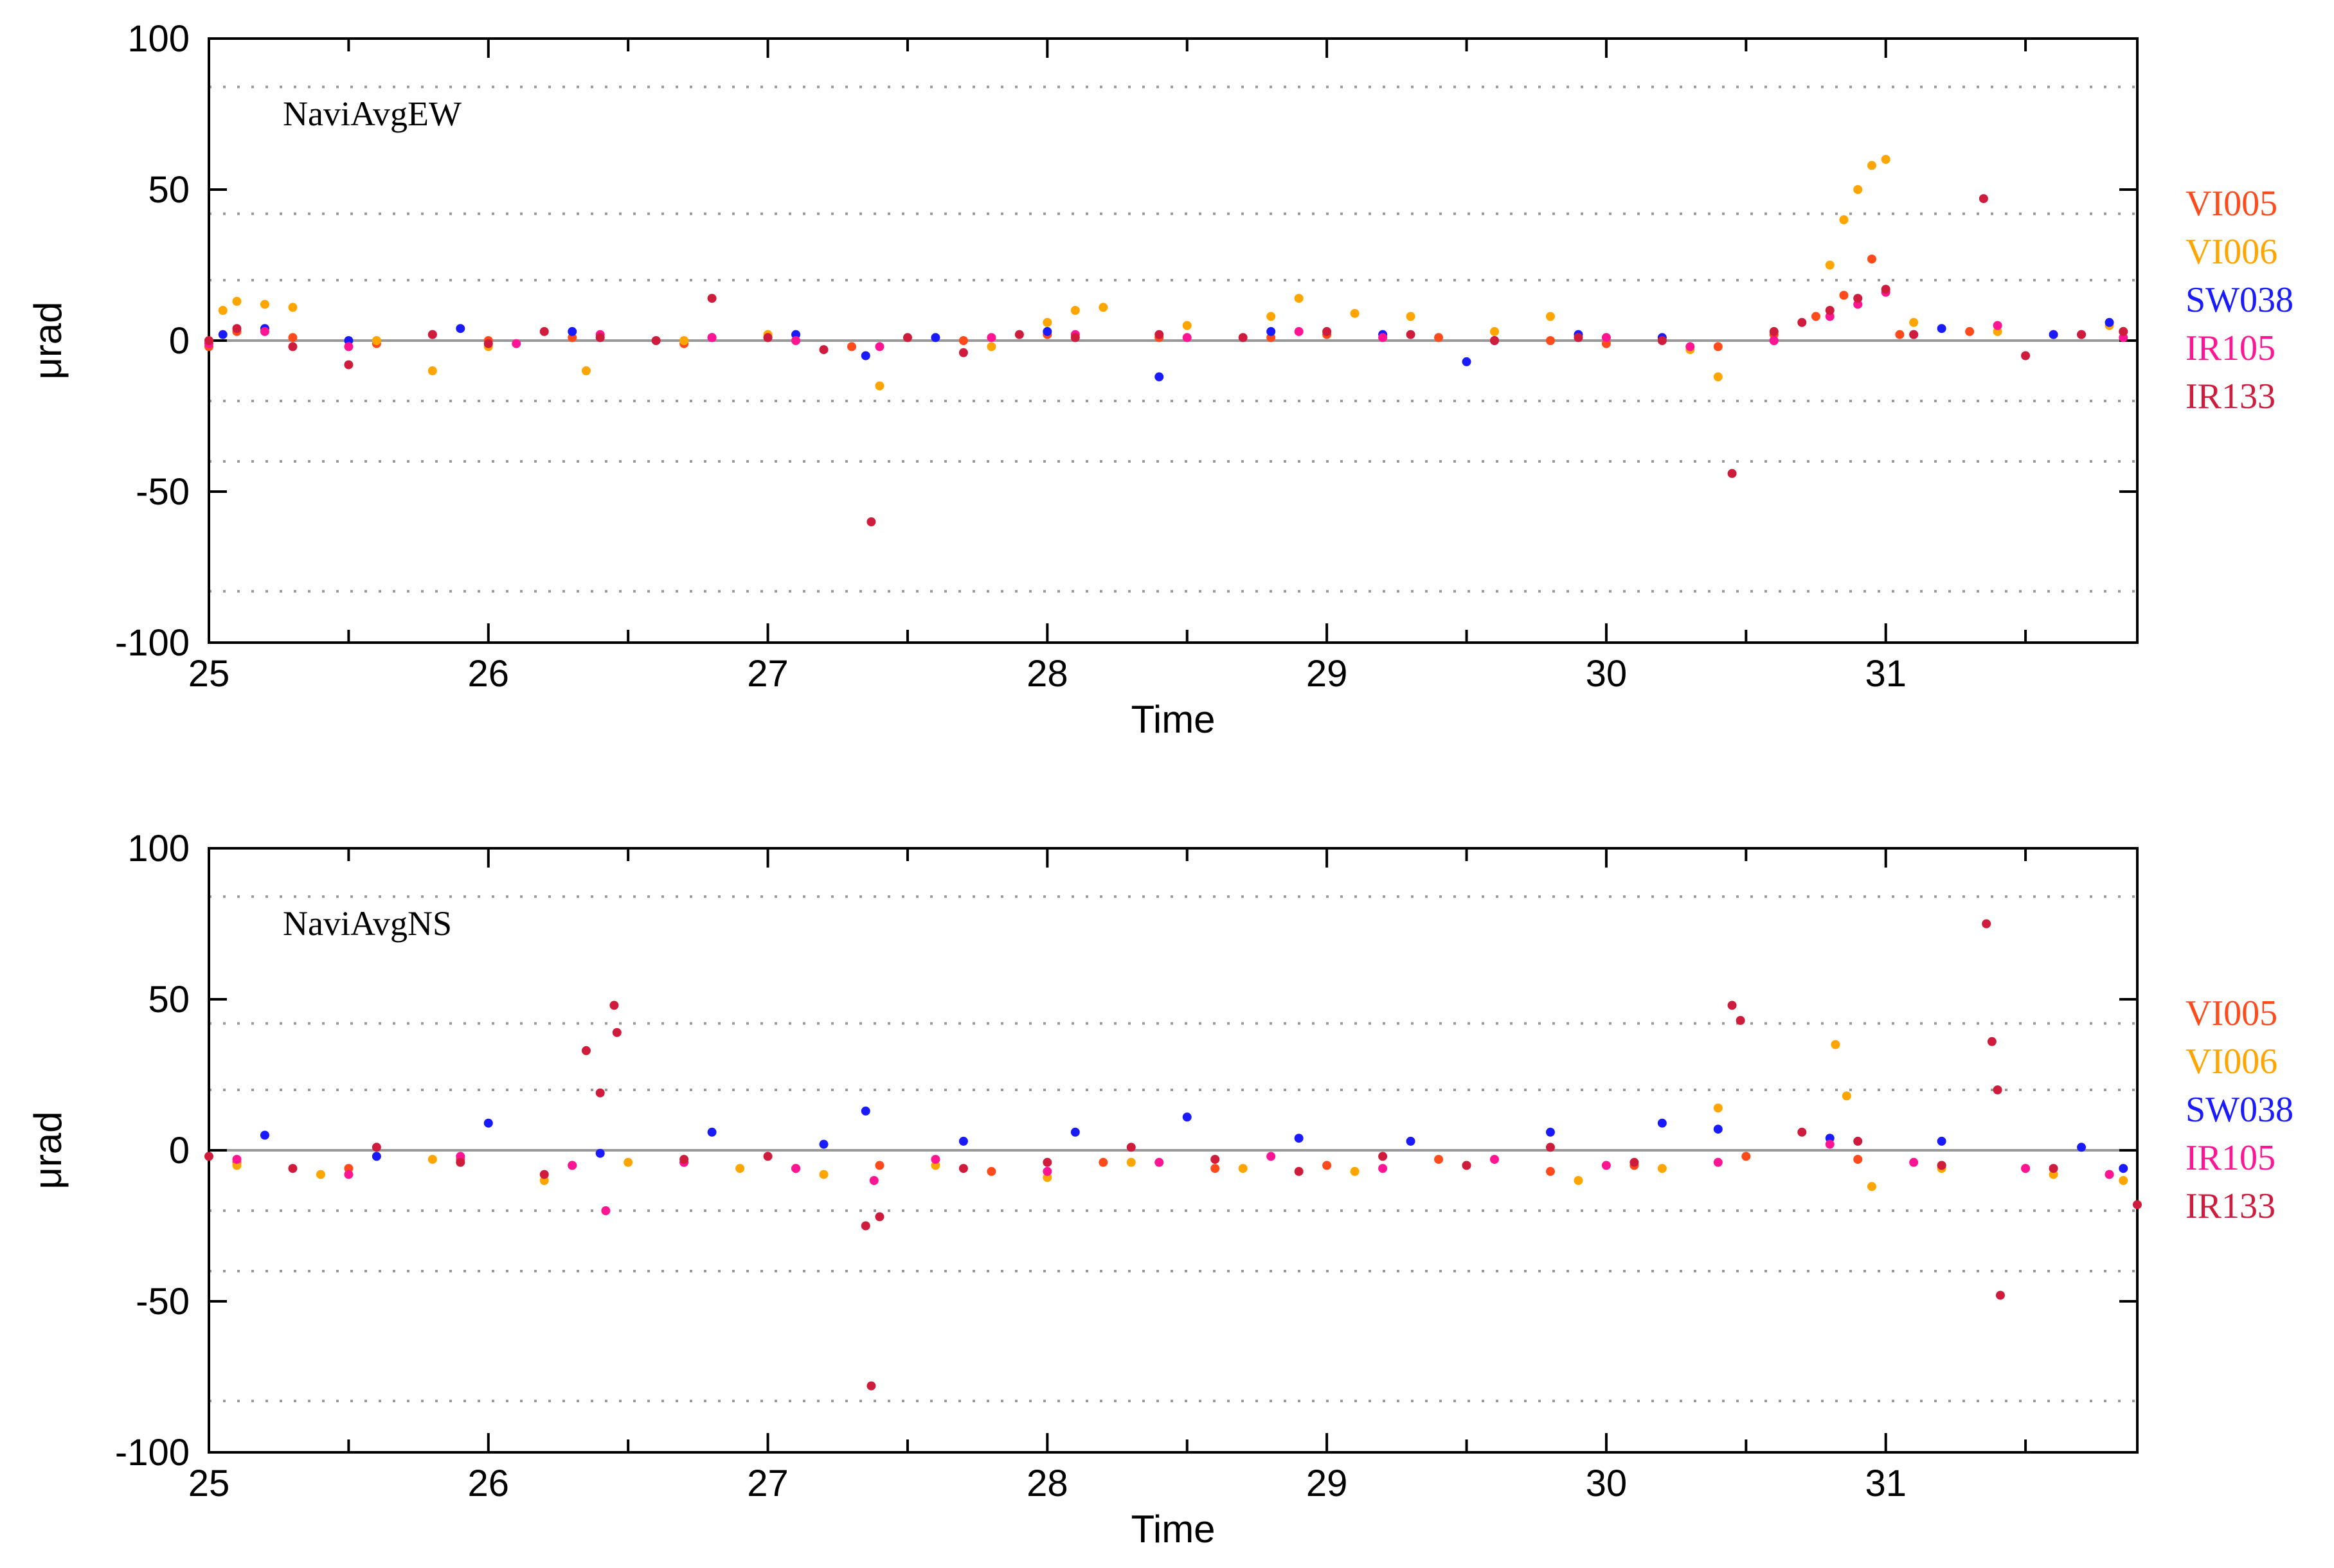 The image size is (2334, 1568). Describe the element at coordinates (2232, 1013) in the screenshot. I see `legend-entry-vi005: VI005` at that location.